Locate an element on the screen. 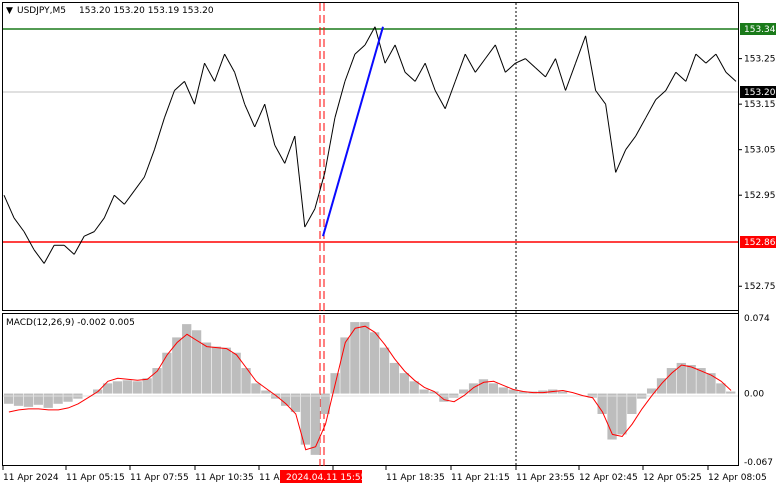  time-tick-label: 11 Apr 07:55 is located at coordinates (159, 478).